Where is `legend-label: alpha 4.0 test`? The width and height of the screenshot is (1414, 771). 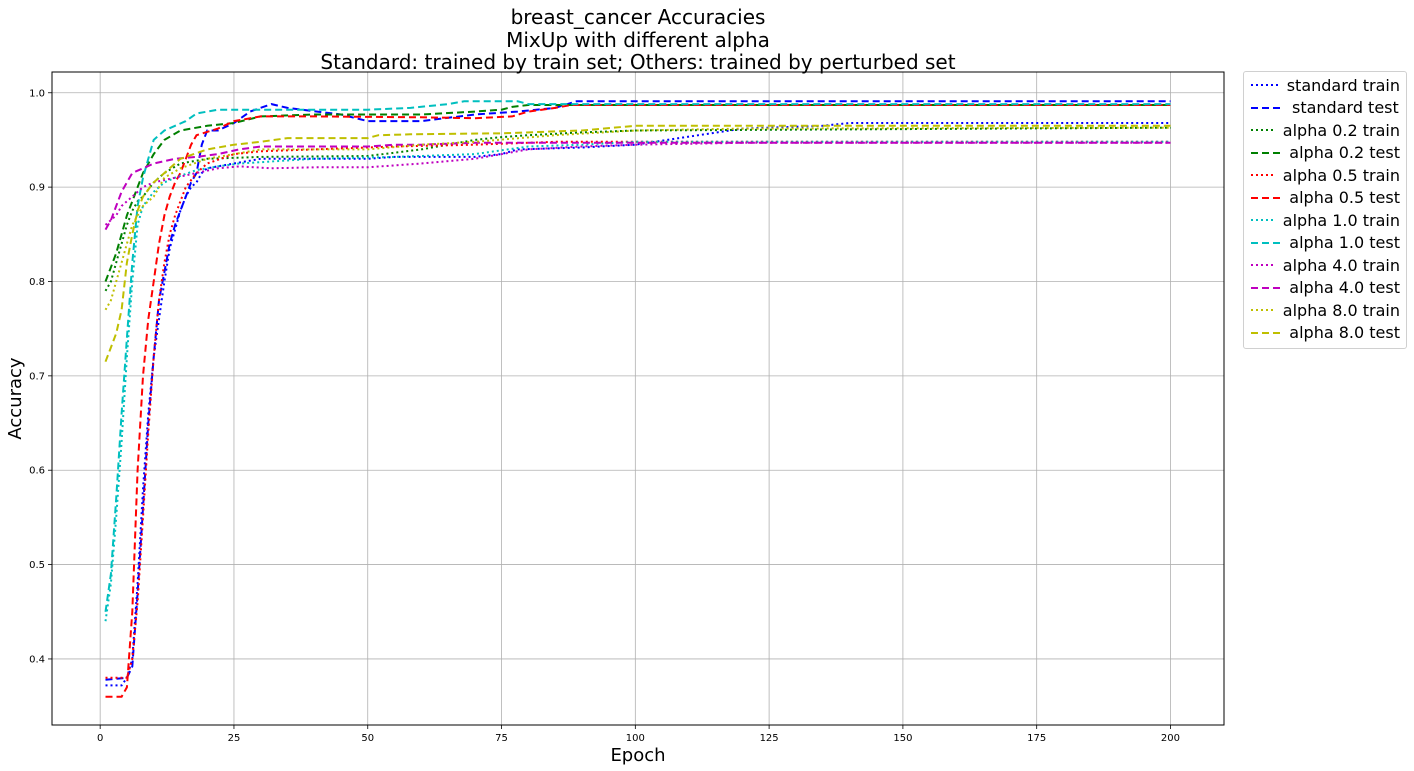 legend-label: alpha 4.0 test is located at coordinates (1344, 288).